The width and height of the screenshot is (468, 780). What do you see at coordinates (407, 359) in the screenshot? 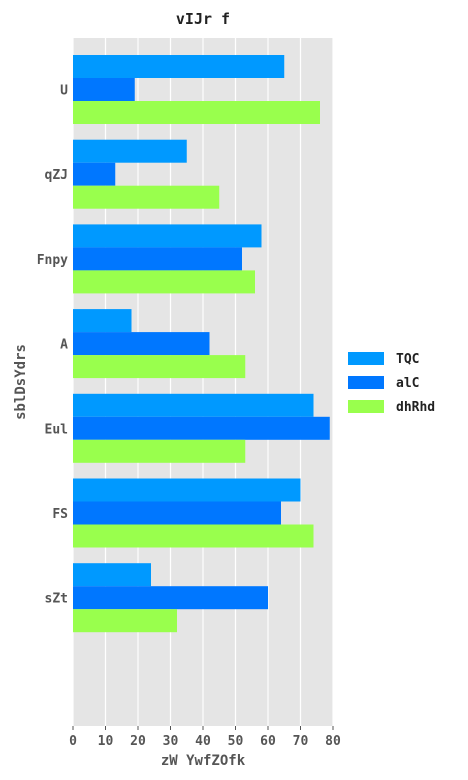
I see `legend-label: TQC` at bounding box center [407, 359].